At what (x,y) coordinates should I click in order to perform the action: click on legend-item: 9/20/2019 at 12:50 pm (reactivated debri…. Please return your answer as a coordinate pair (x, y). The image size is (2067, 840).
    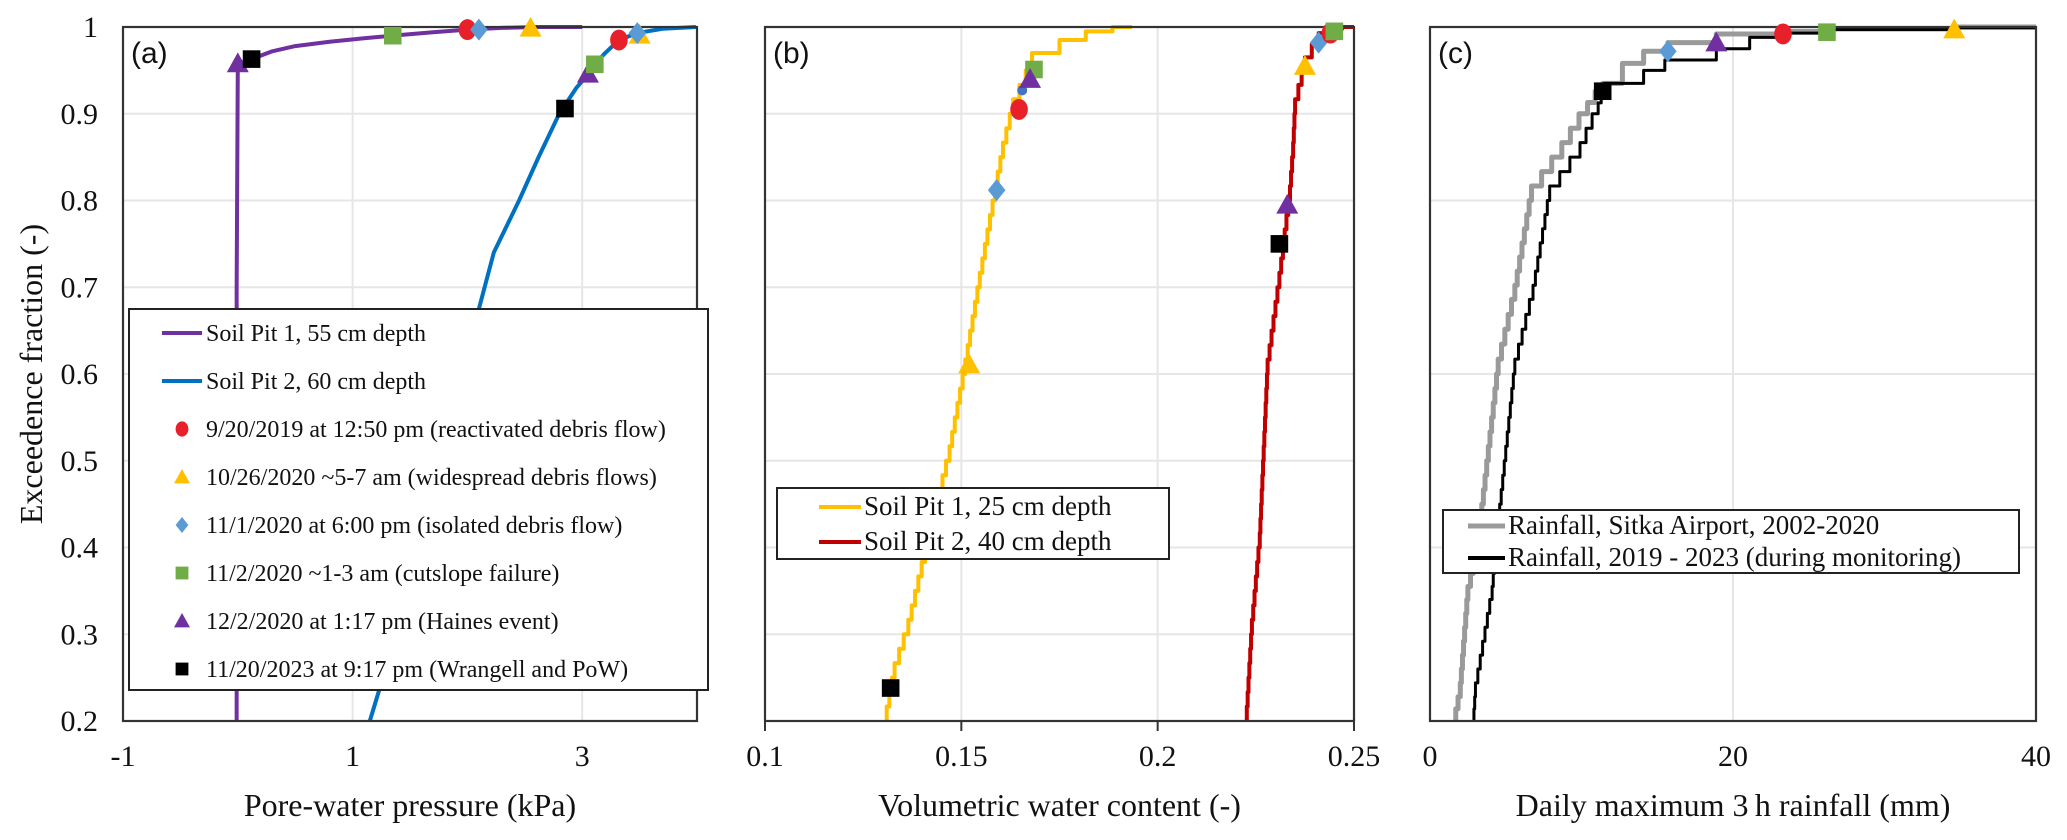
    Looking at the image, I should click on (420, 430).